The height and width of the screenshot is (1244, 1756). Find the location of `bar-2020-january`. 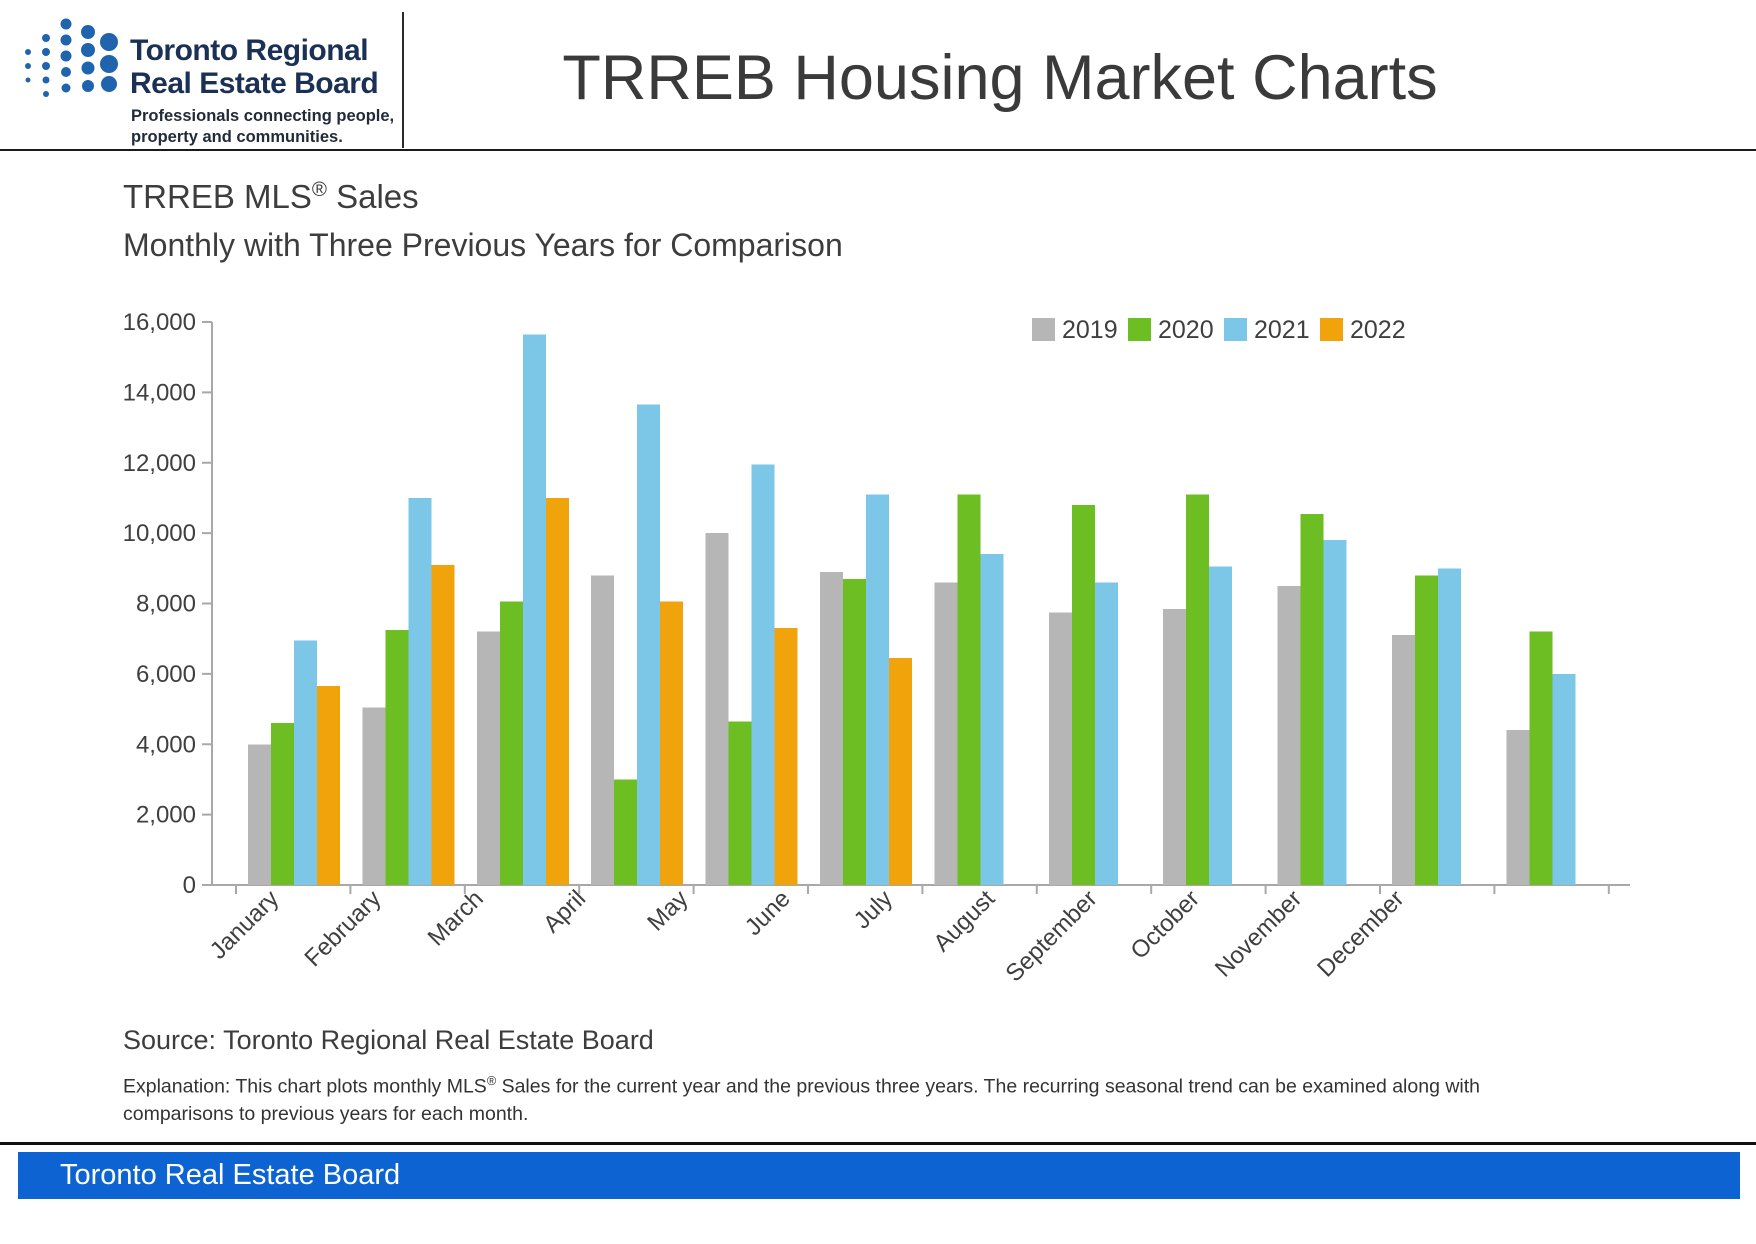

bar-2020-january is located at coordinates (282, 804).